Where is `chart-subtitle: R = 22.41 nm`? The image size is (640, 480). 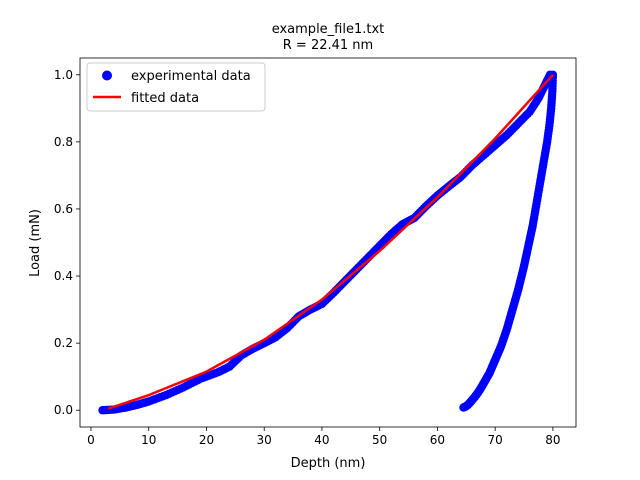 chart-subtitle: R = 22.41 nm is located at coordinates (328, 45).